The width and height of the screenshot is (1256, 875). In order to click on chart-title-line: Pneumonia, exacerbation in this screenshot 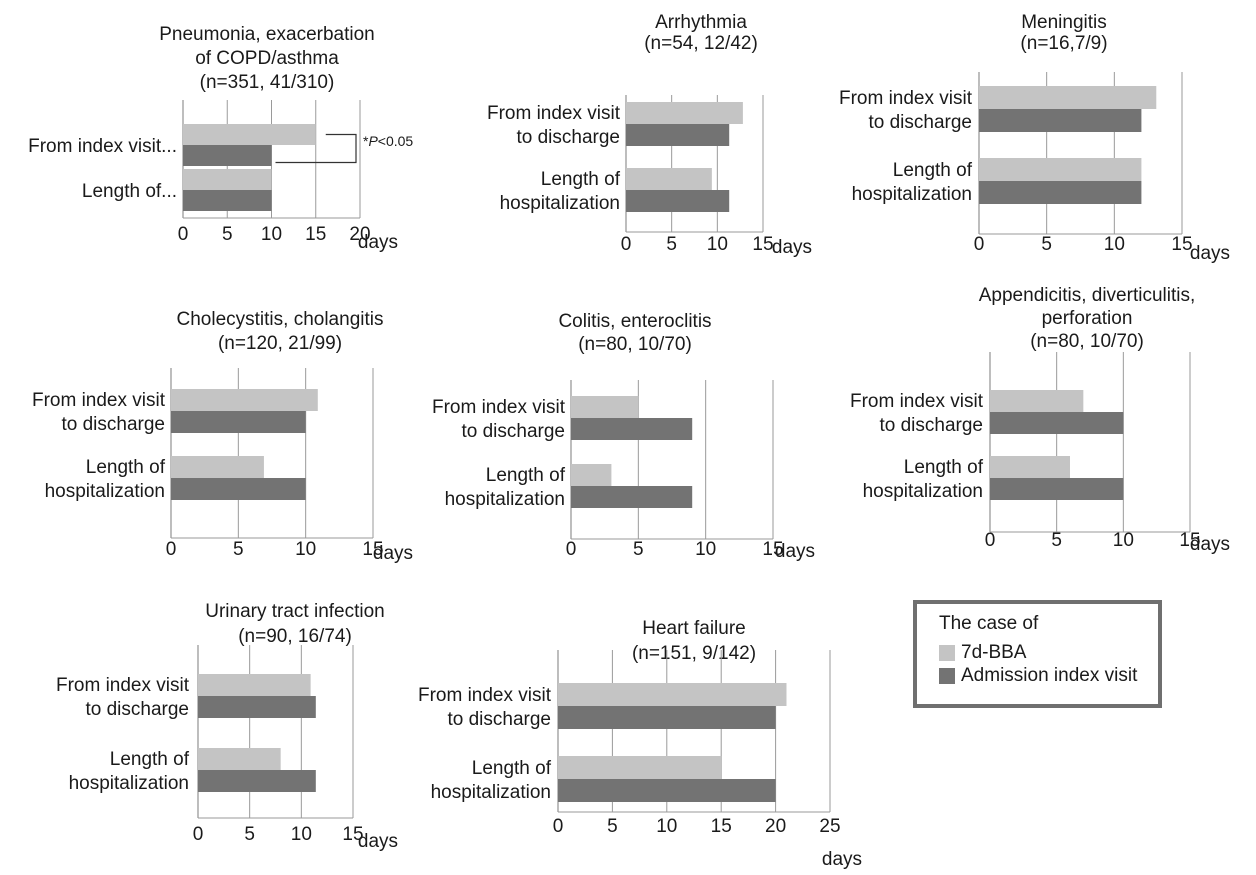, I will do `click(266, 34)`.